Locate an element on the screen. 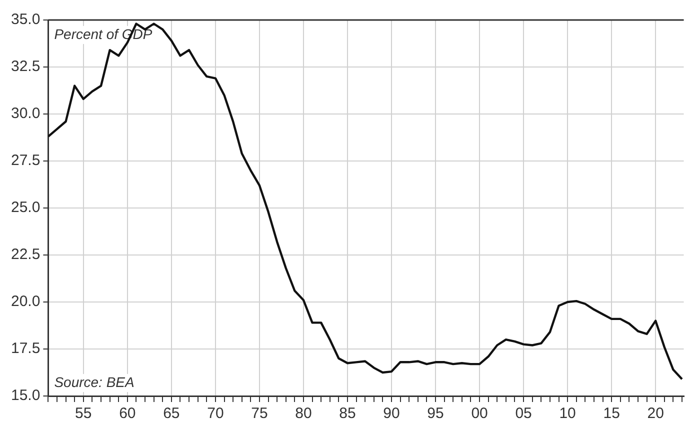  y-tick-label: 25.0 is located at coordinates (25, 207).